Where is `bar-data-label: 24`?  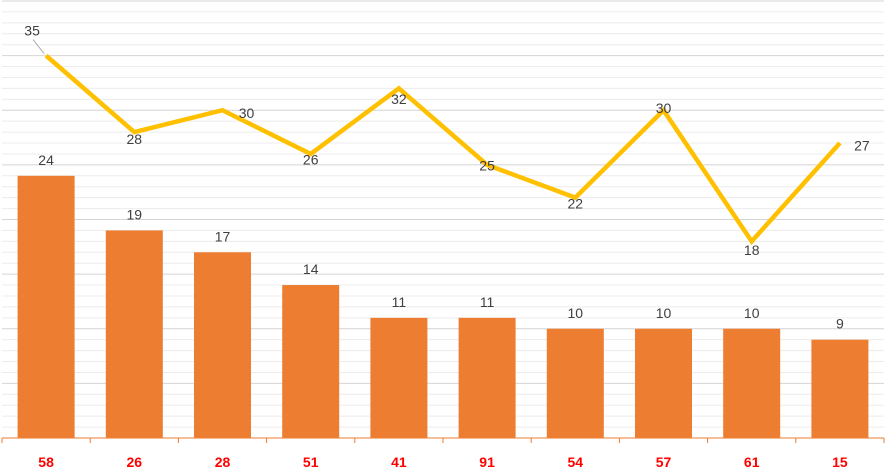
bar-data-label: 24 is located at coordinates (46, 160).